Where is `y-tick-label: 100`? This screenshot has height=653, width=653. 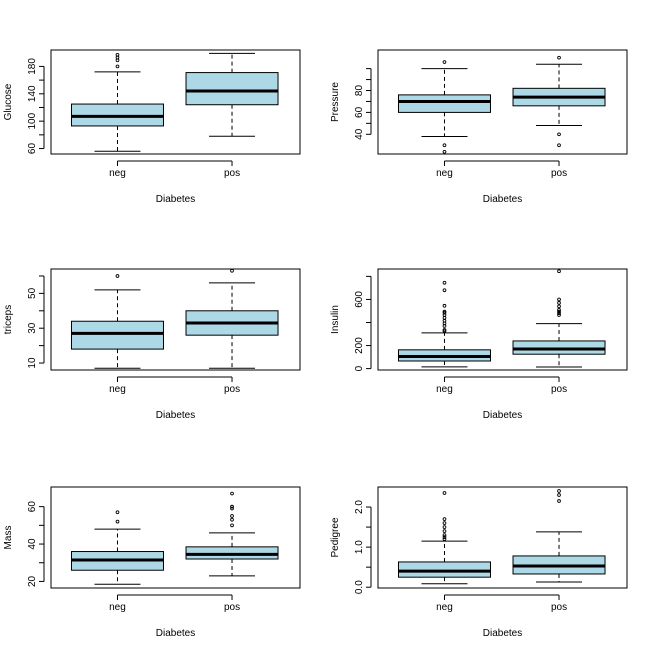 y-tick-label: 100 is located at coordinates (32, 120).